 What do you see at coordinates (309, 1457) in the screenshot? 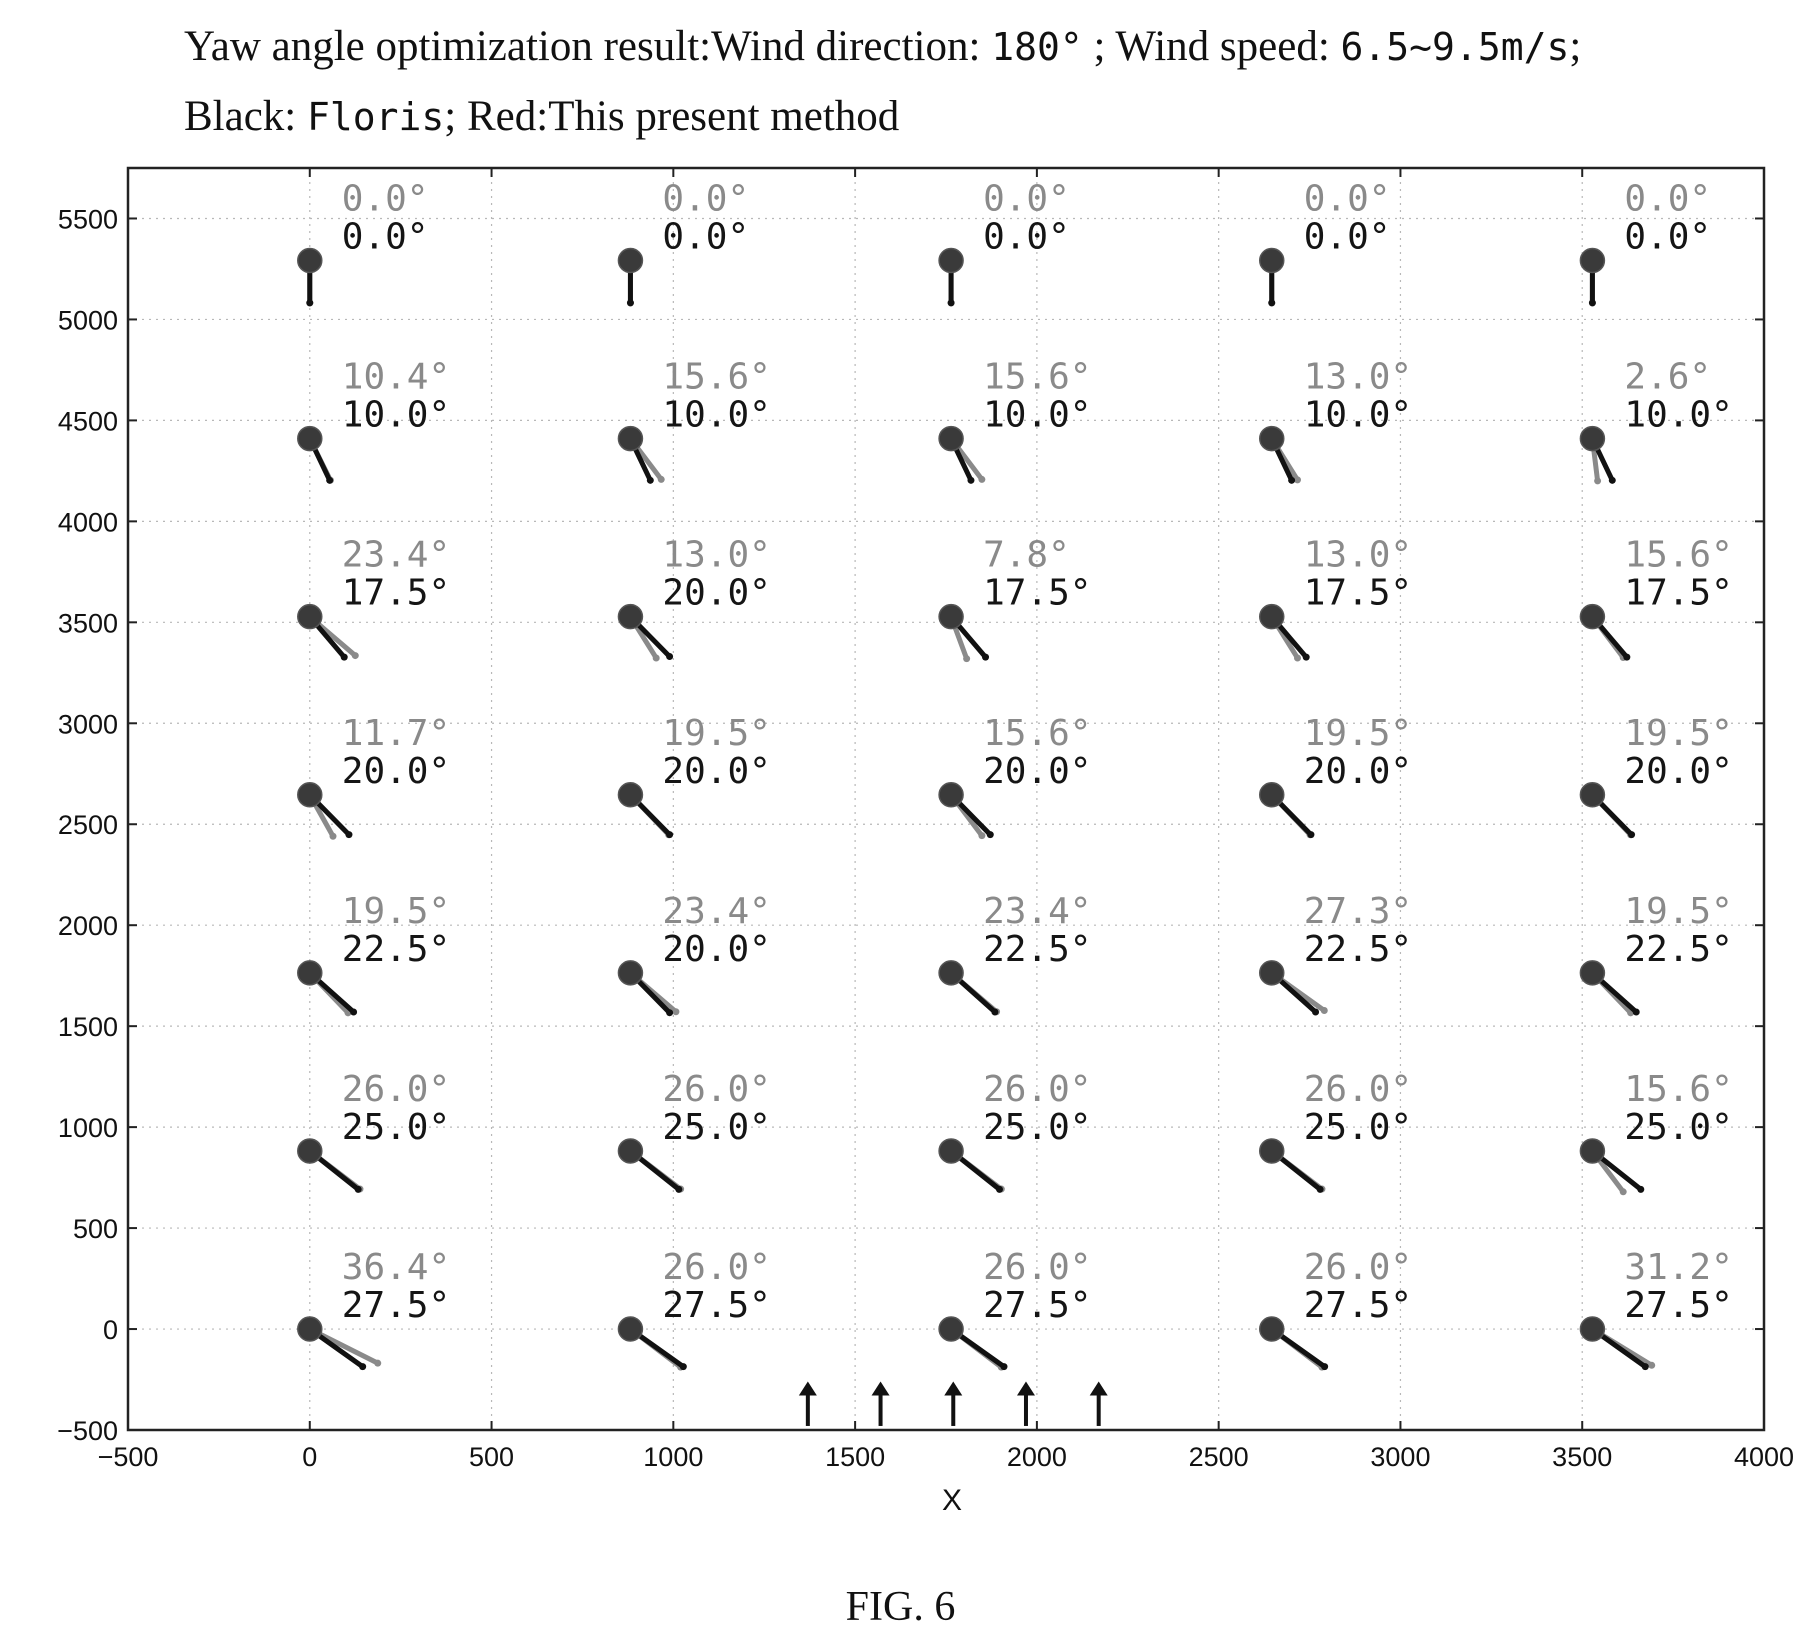
I see `x-tick-label: 0` at bounding box center [309, 1457].